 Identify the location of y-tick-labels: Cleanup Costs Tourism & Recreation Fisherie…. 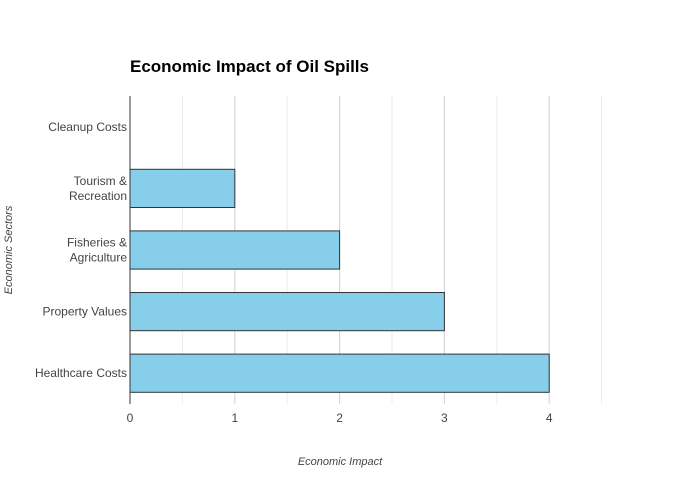
(81, 250).